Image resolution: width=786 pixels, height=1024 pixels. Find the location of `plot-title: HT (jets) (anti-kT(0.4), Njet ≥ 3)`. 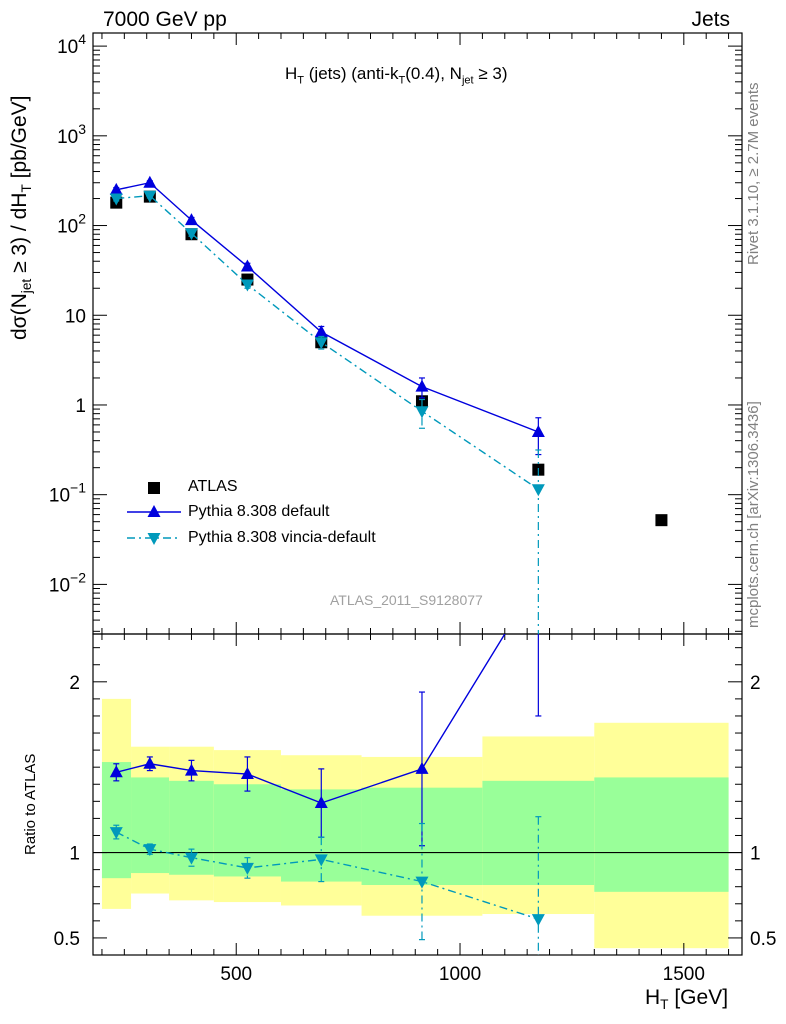

plot-title: HT (jets) (anti-kT(0.4), Njet ≥ 3) is located at coordinates (396, 75).